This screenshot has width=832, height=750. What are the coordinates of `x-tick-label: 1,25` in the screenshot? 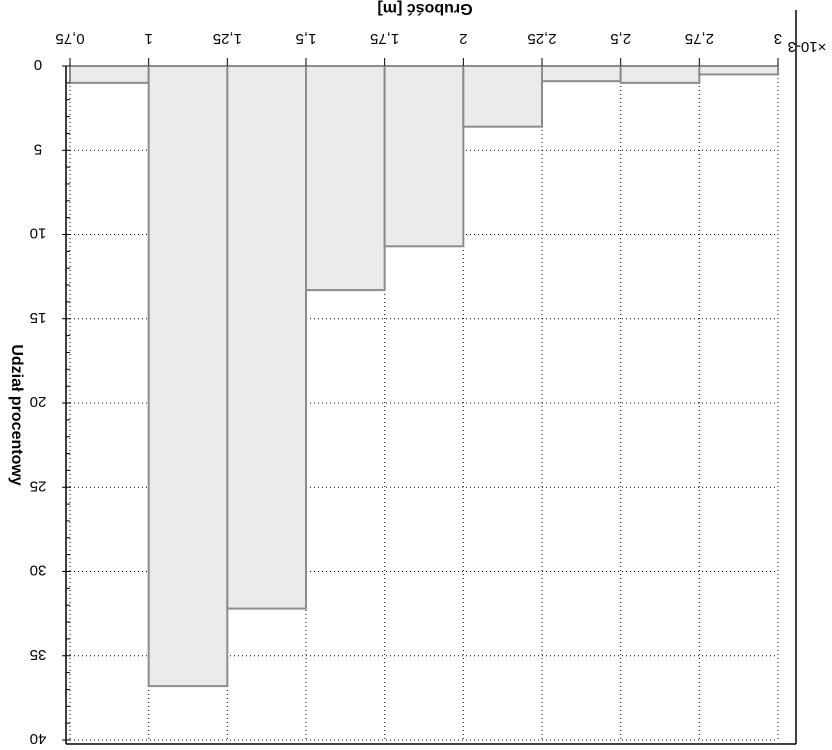 It's located at (227, 38).